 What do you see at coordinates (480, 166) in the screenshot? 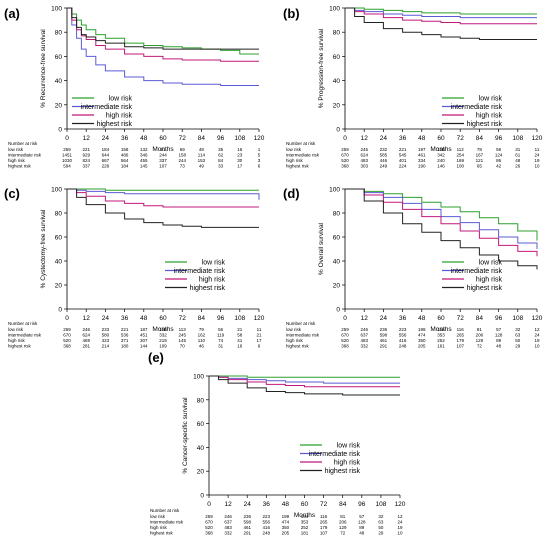
I see `risk-table-cell: 65` at bounding box center [480, 166].